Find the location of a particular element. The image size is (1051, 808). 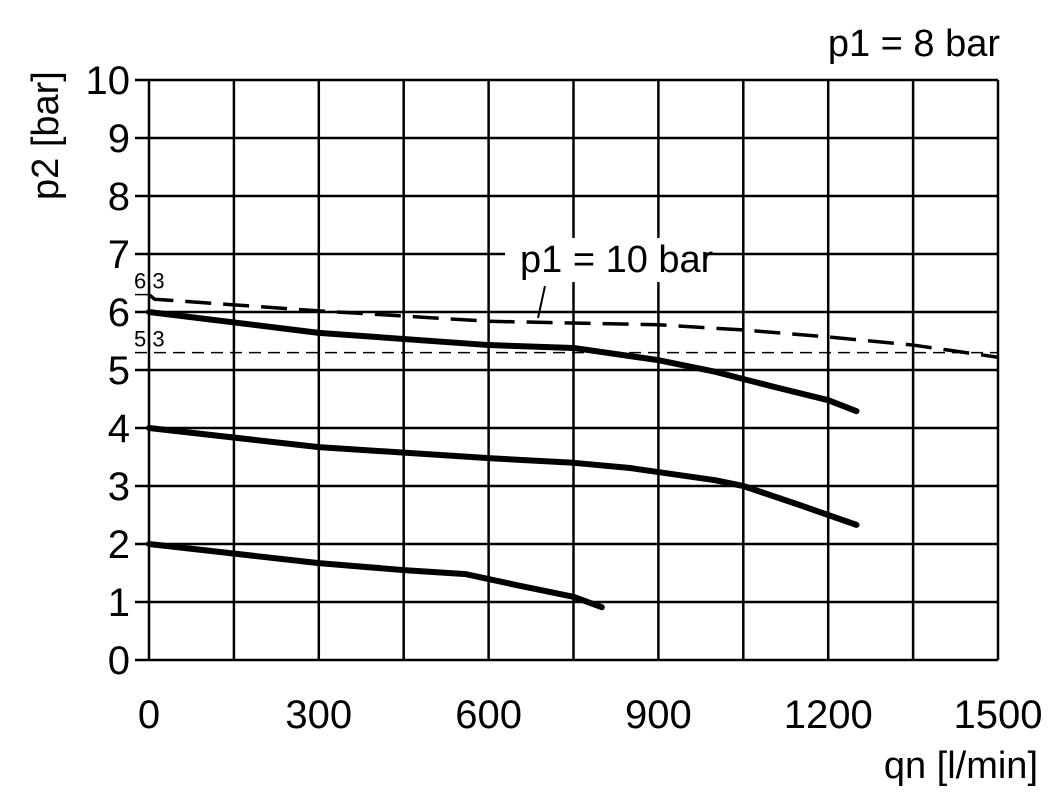

x-tick-label: 600 is located at coordinates (488, 715).